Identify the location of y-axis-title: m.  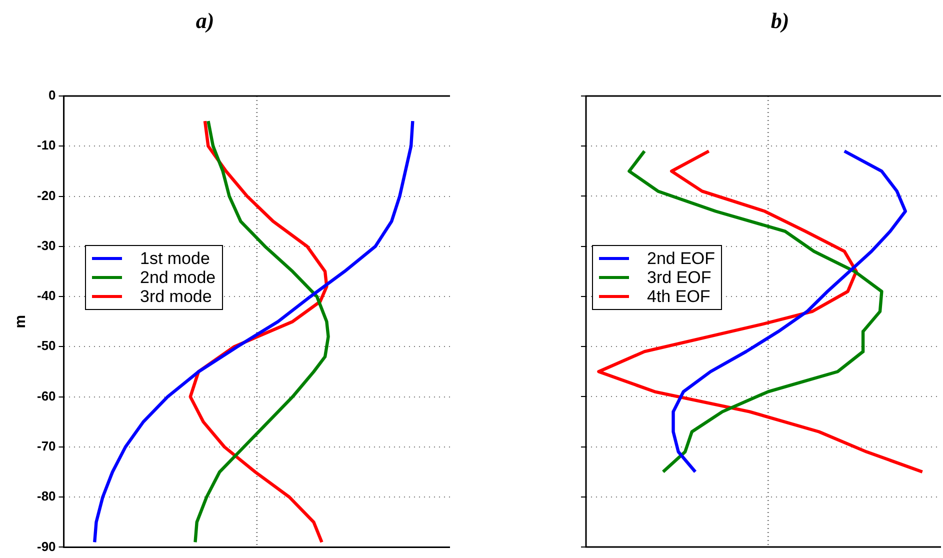
(21, 321).